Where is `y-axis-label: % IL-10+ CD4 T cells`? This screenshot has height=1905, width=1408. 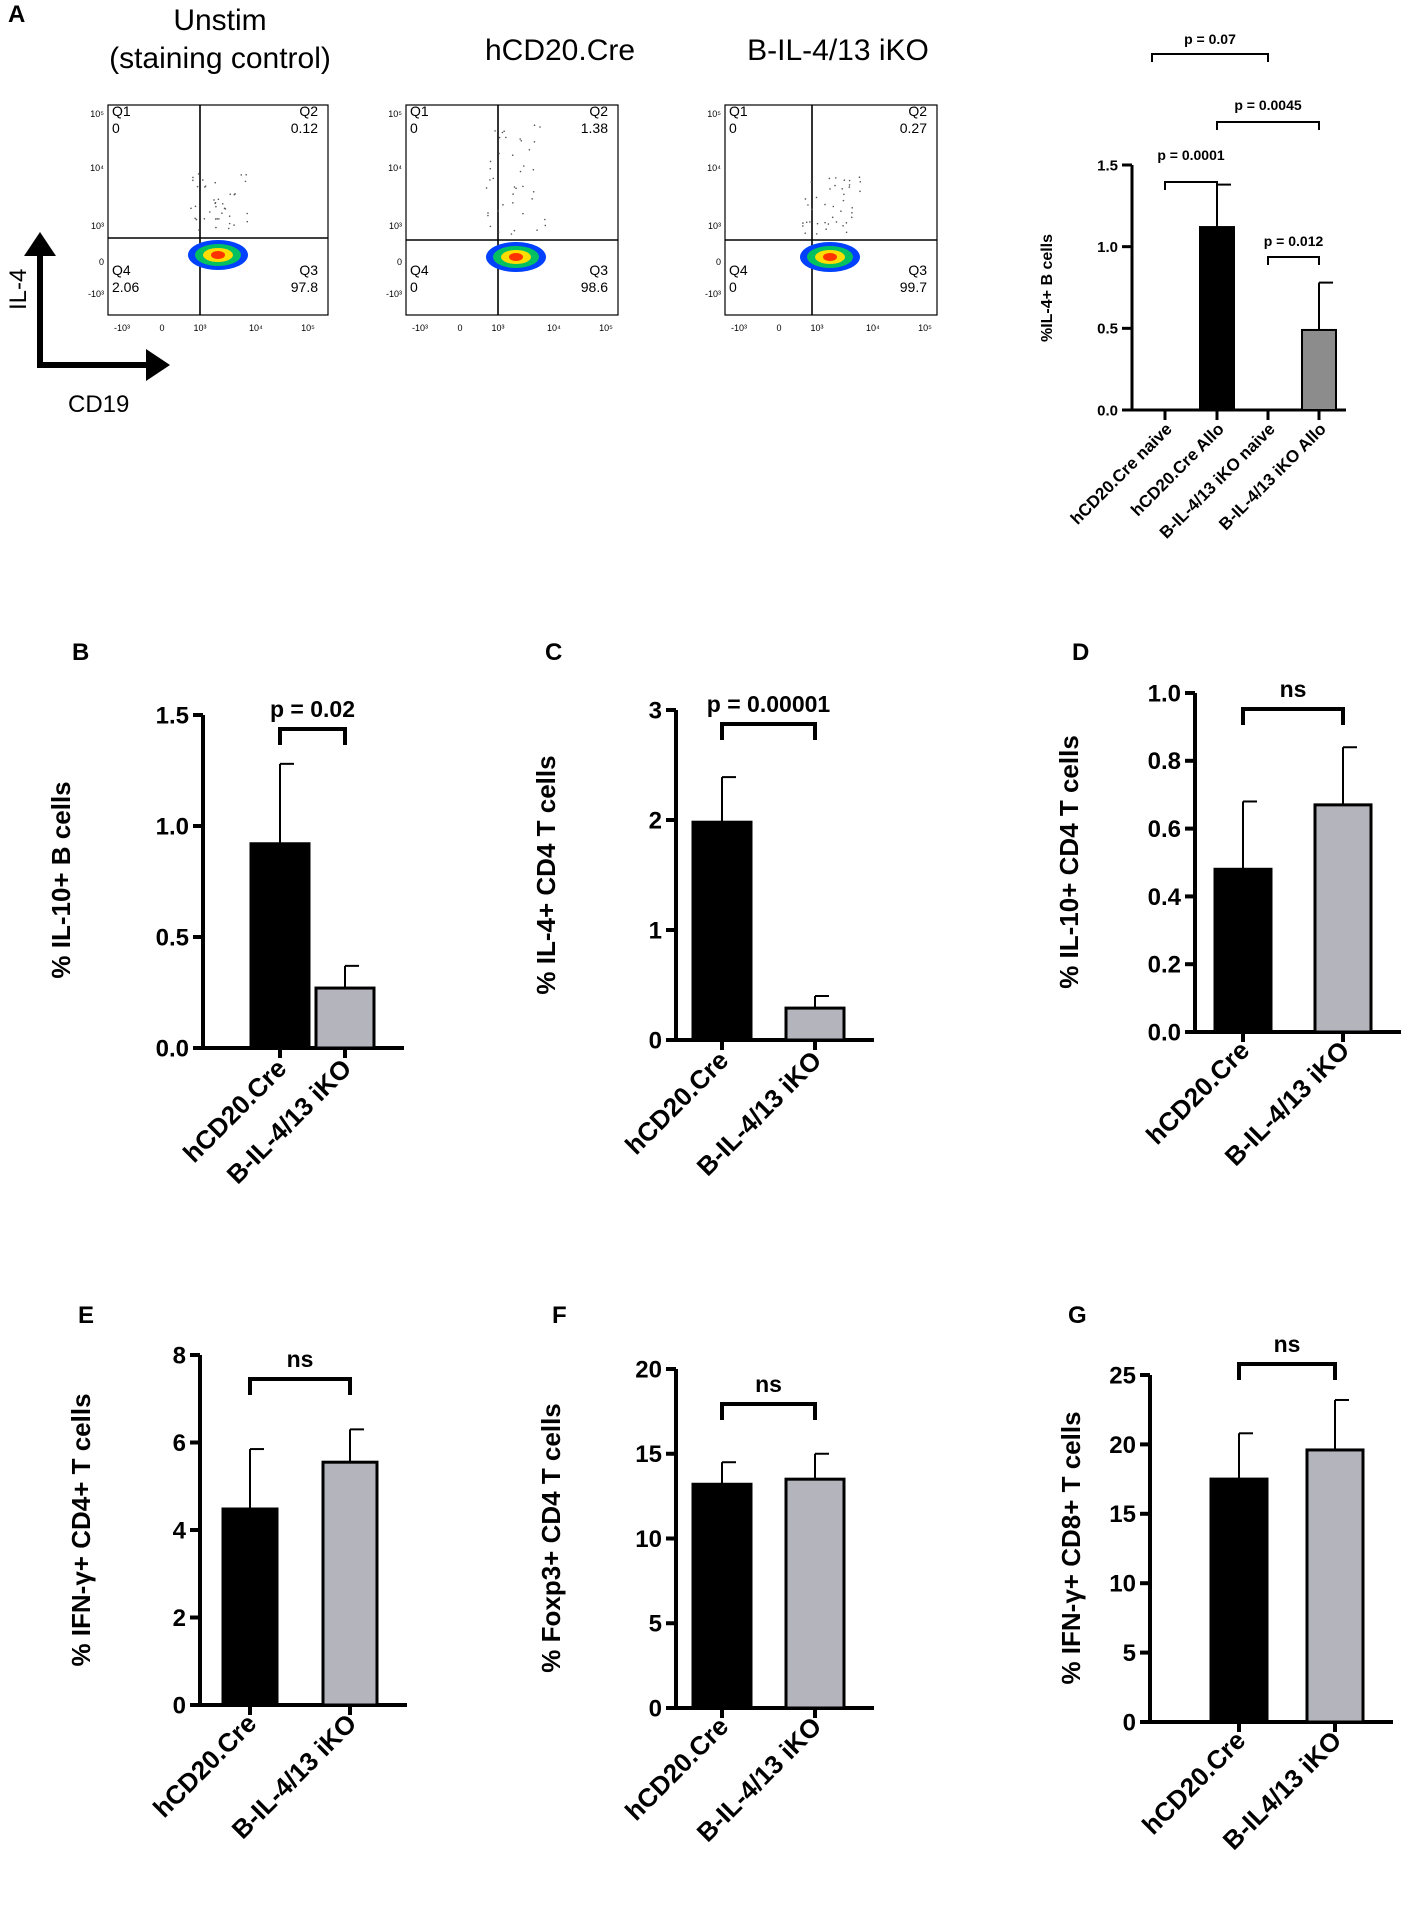
y-axis-label: % IL-10+ CD4 T cells is located at coordinates (1069, 862).